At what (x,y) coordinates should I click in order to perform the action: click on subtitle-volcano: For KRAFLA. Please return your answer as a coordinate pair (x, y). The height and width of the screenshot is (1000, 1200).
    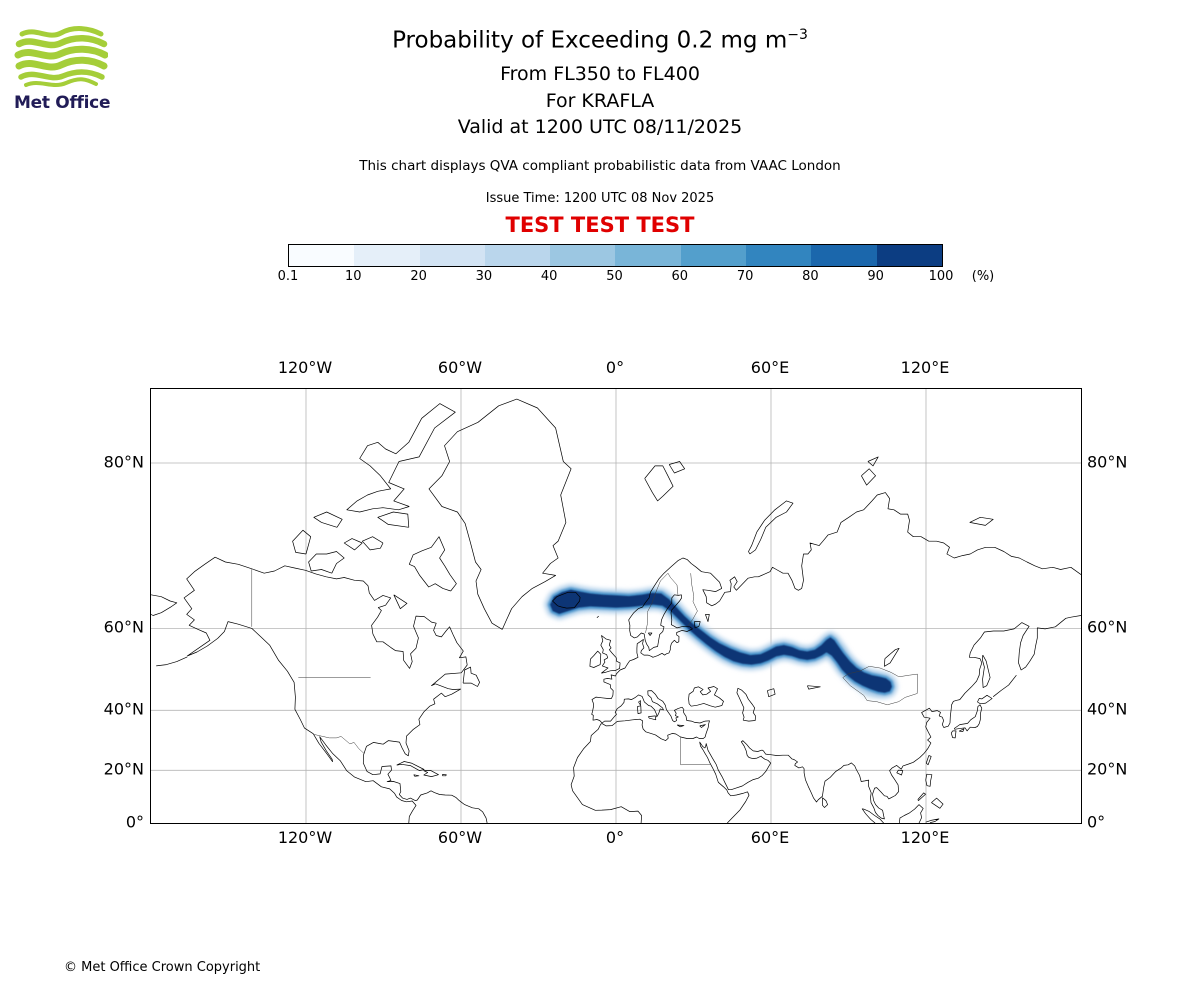
    Looking at the image, I should click on (600, 101).